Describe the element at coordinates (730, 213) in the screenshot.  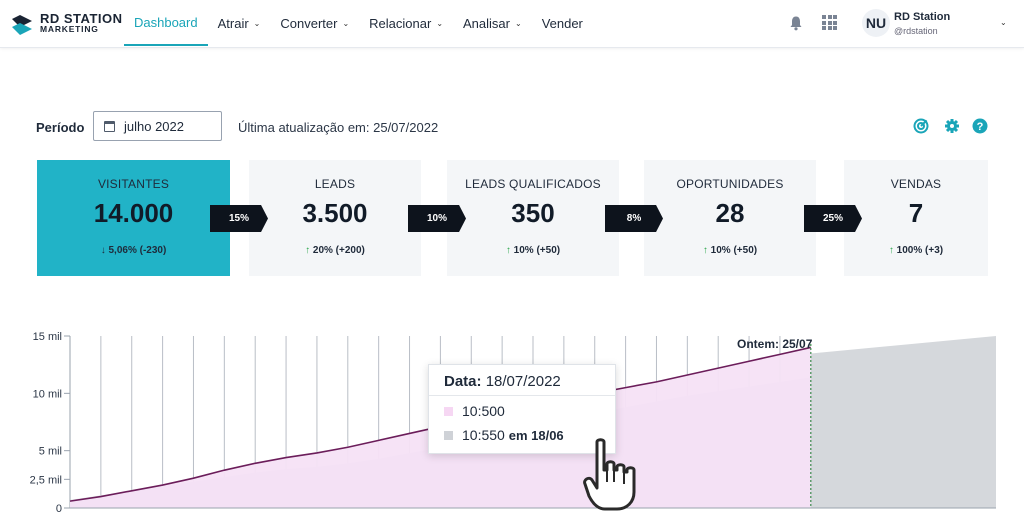
I see `card-value: 28` at that location.